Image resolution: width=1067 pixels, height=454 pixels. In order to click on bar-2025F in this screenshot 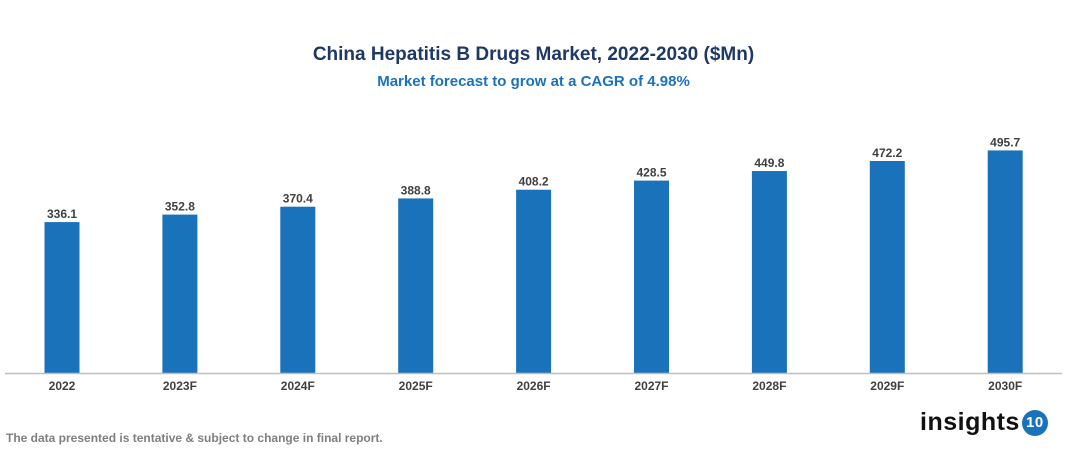, I will do `click(416, 285)`.